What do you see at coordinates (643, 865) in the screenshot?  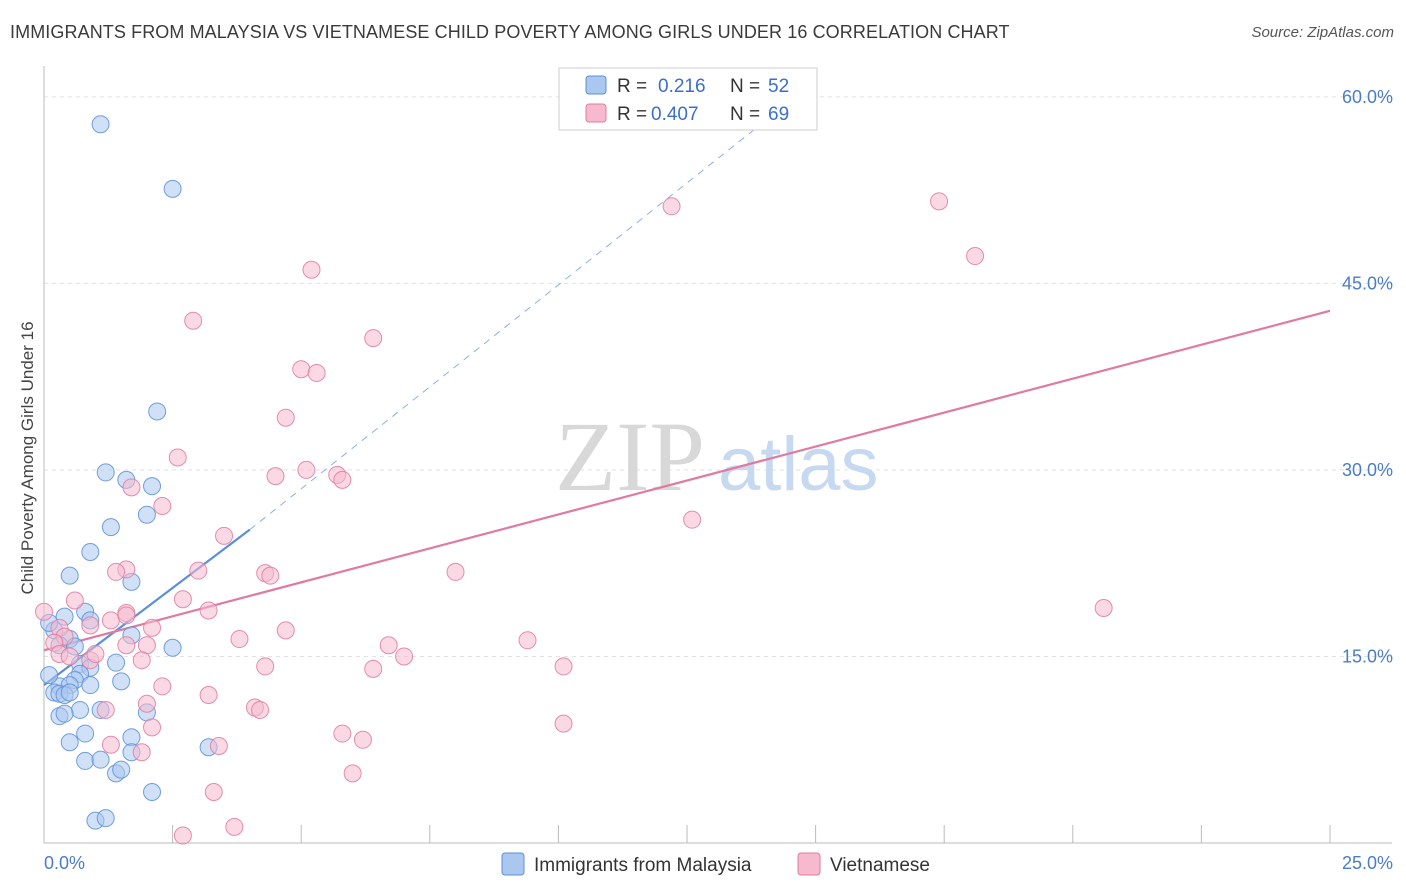 I see `legend-label-immigrants-from-malaysia: Immigrants from Malaysia` at bounding box center [643, 865].